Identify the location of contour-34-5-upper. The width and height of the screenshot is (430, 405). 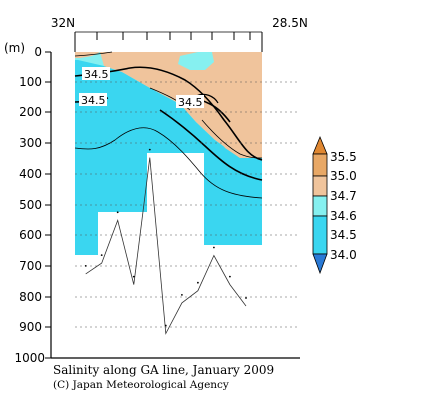
(93, 54).